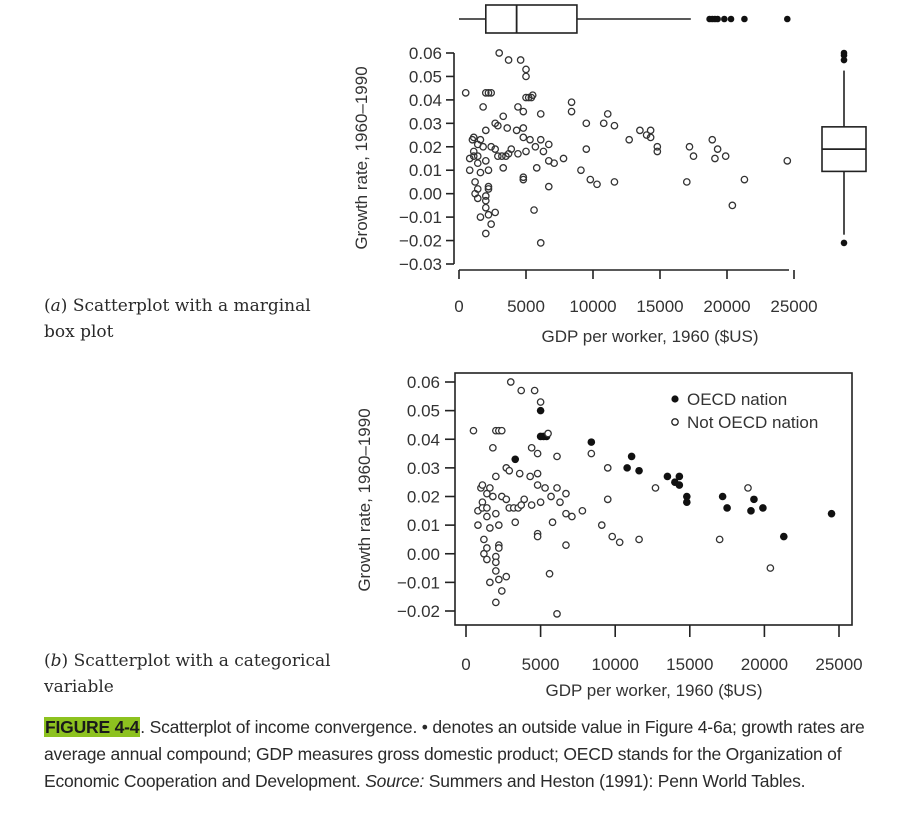 The height and width of the screenshot is (834, 902). Describe the element at coordinates (423, 382) in the screenshot. I see `panel-b-y-tick-label: 0.06` at that location.